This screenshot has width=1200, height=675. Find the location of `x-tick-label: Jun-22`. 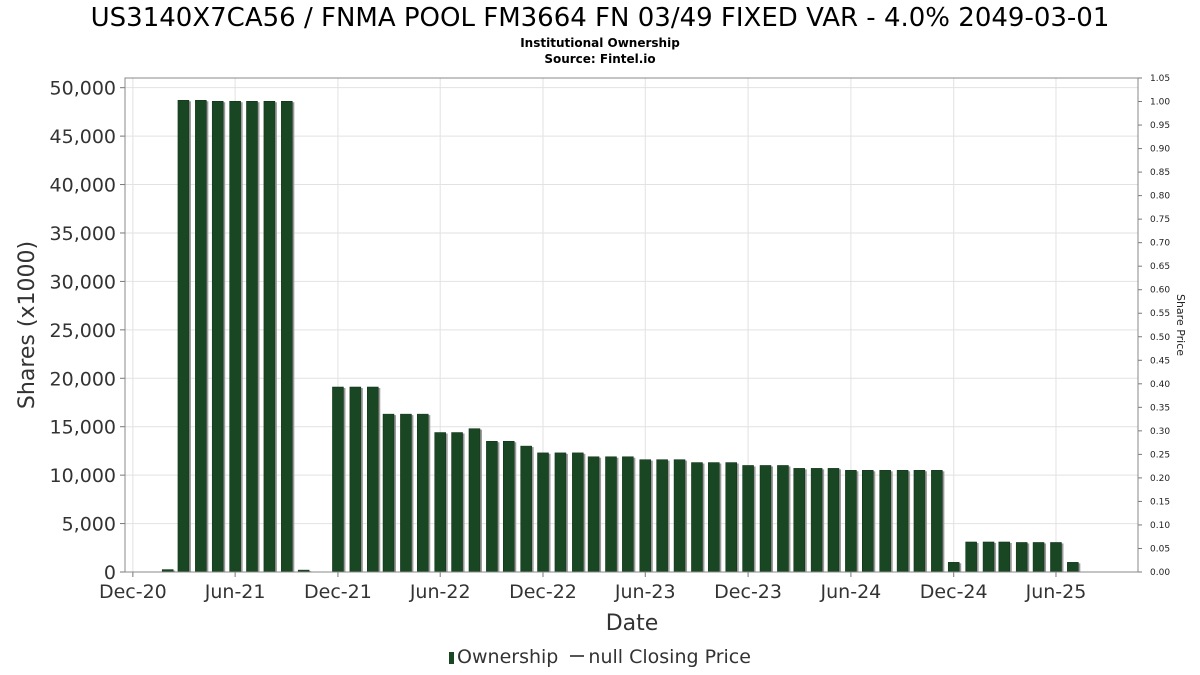

x-tick-label: Jun-22 is located at coordinates (440, 592).